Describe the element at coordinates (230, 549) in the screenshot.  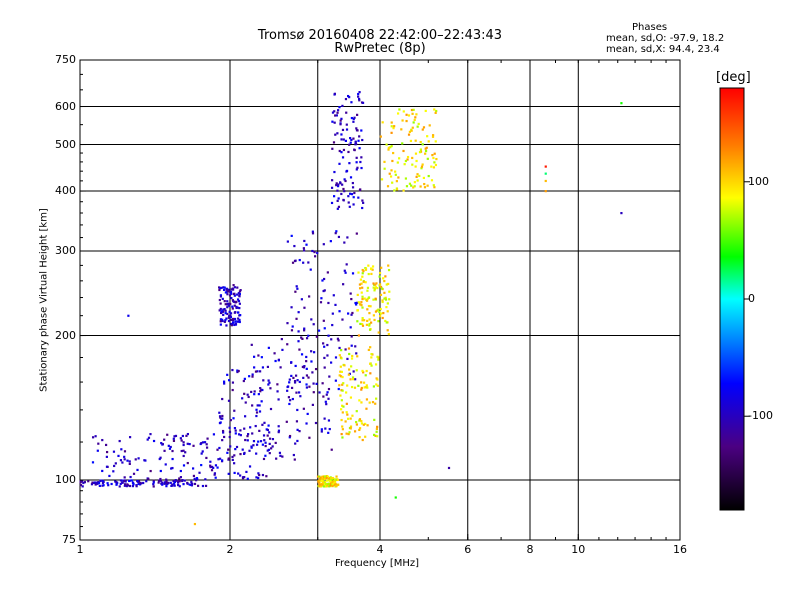
I see `x-tick-label: 2` at that location.